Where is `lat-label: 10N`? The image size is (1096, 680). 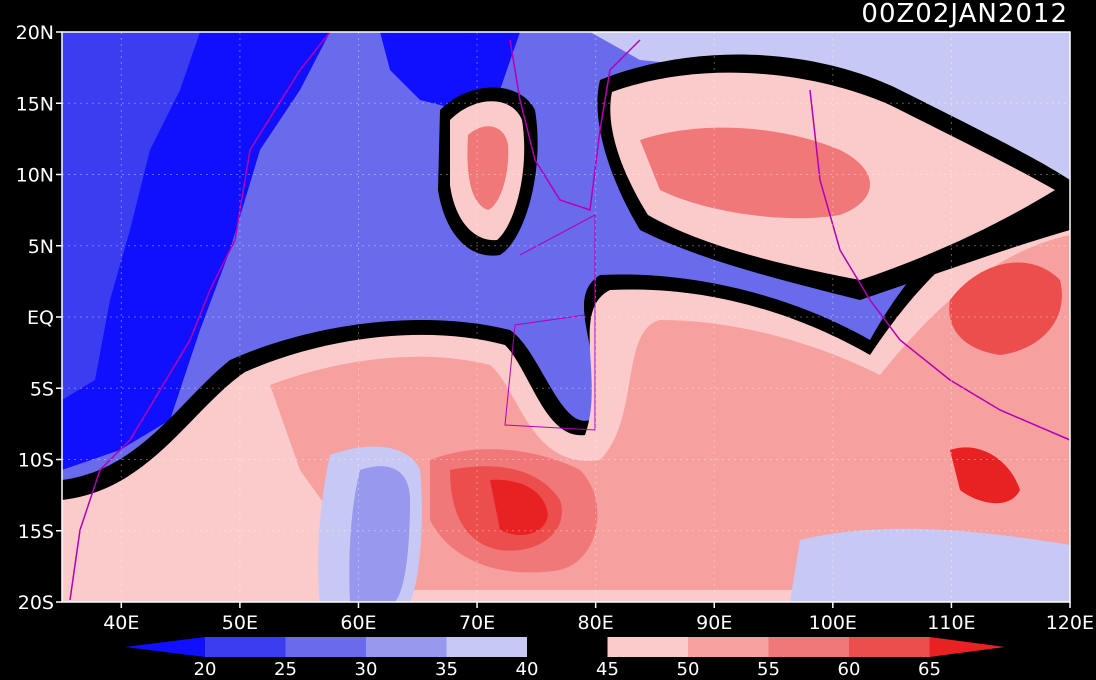
lat-label: 10N is located at coordinates (35, 176).